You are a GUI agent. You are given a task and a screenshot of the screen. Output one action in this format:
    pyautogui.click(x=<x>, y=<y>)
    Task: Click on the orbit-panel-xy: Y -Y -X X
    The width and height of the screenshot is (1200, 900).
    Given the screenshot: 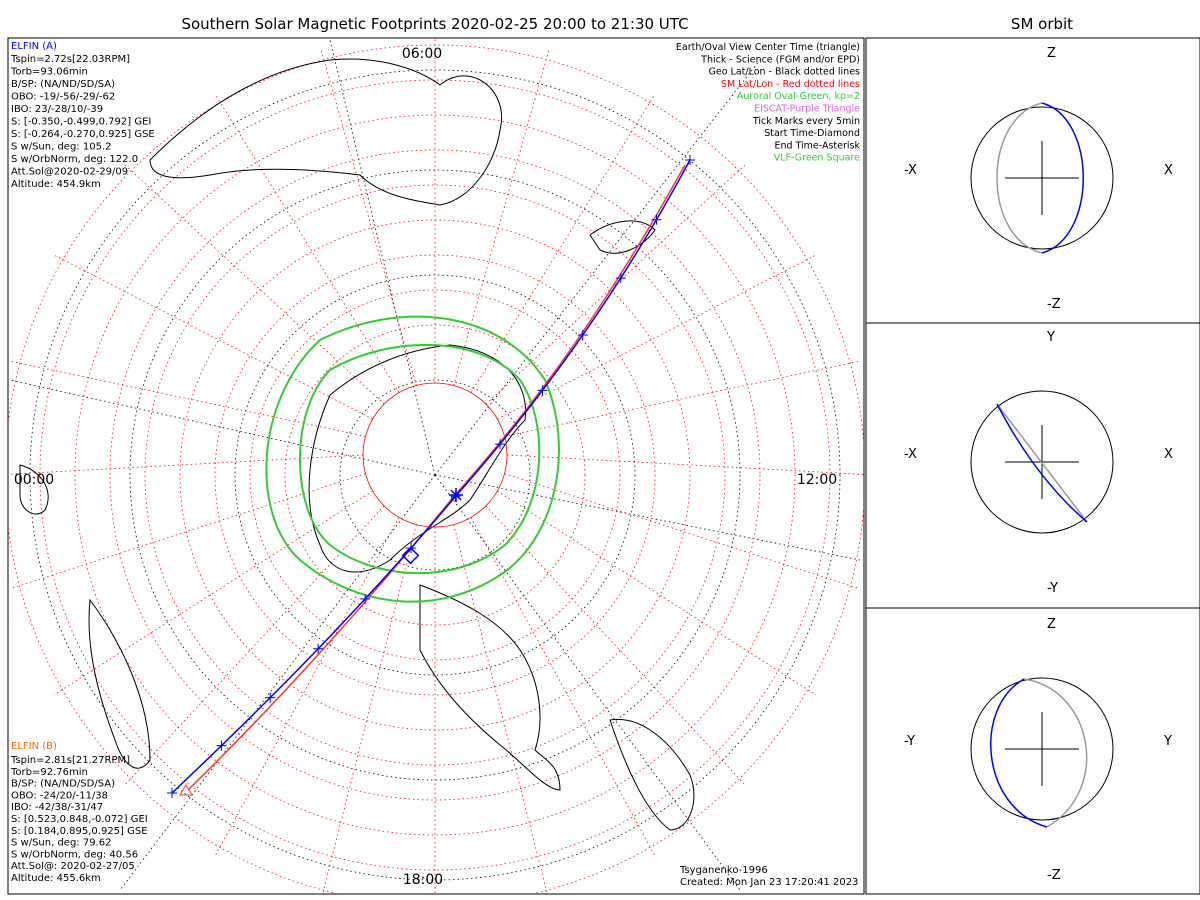 What is the action you would take?
    pyautogui.click(x=1038, y=463)
    